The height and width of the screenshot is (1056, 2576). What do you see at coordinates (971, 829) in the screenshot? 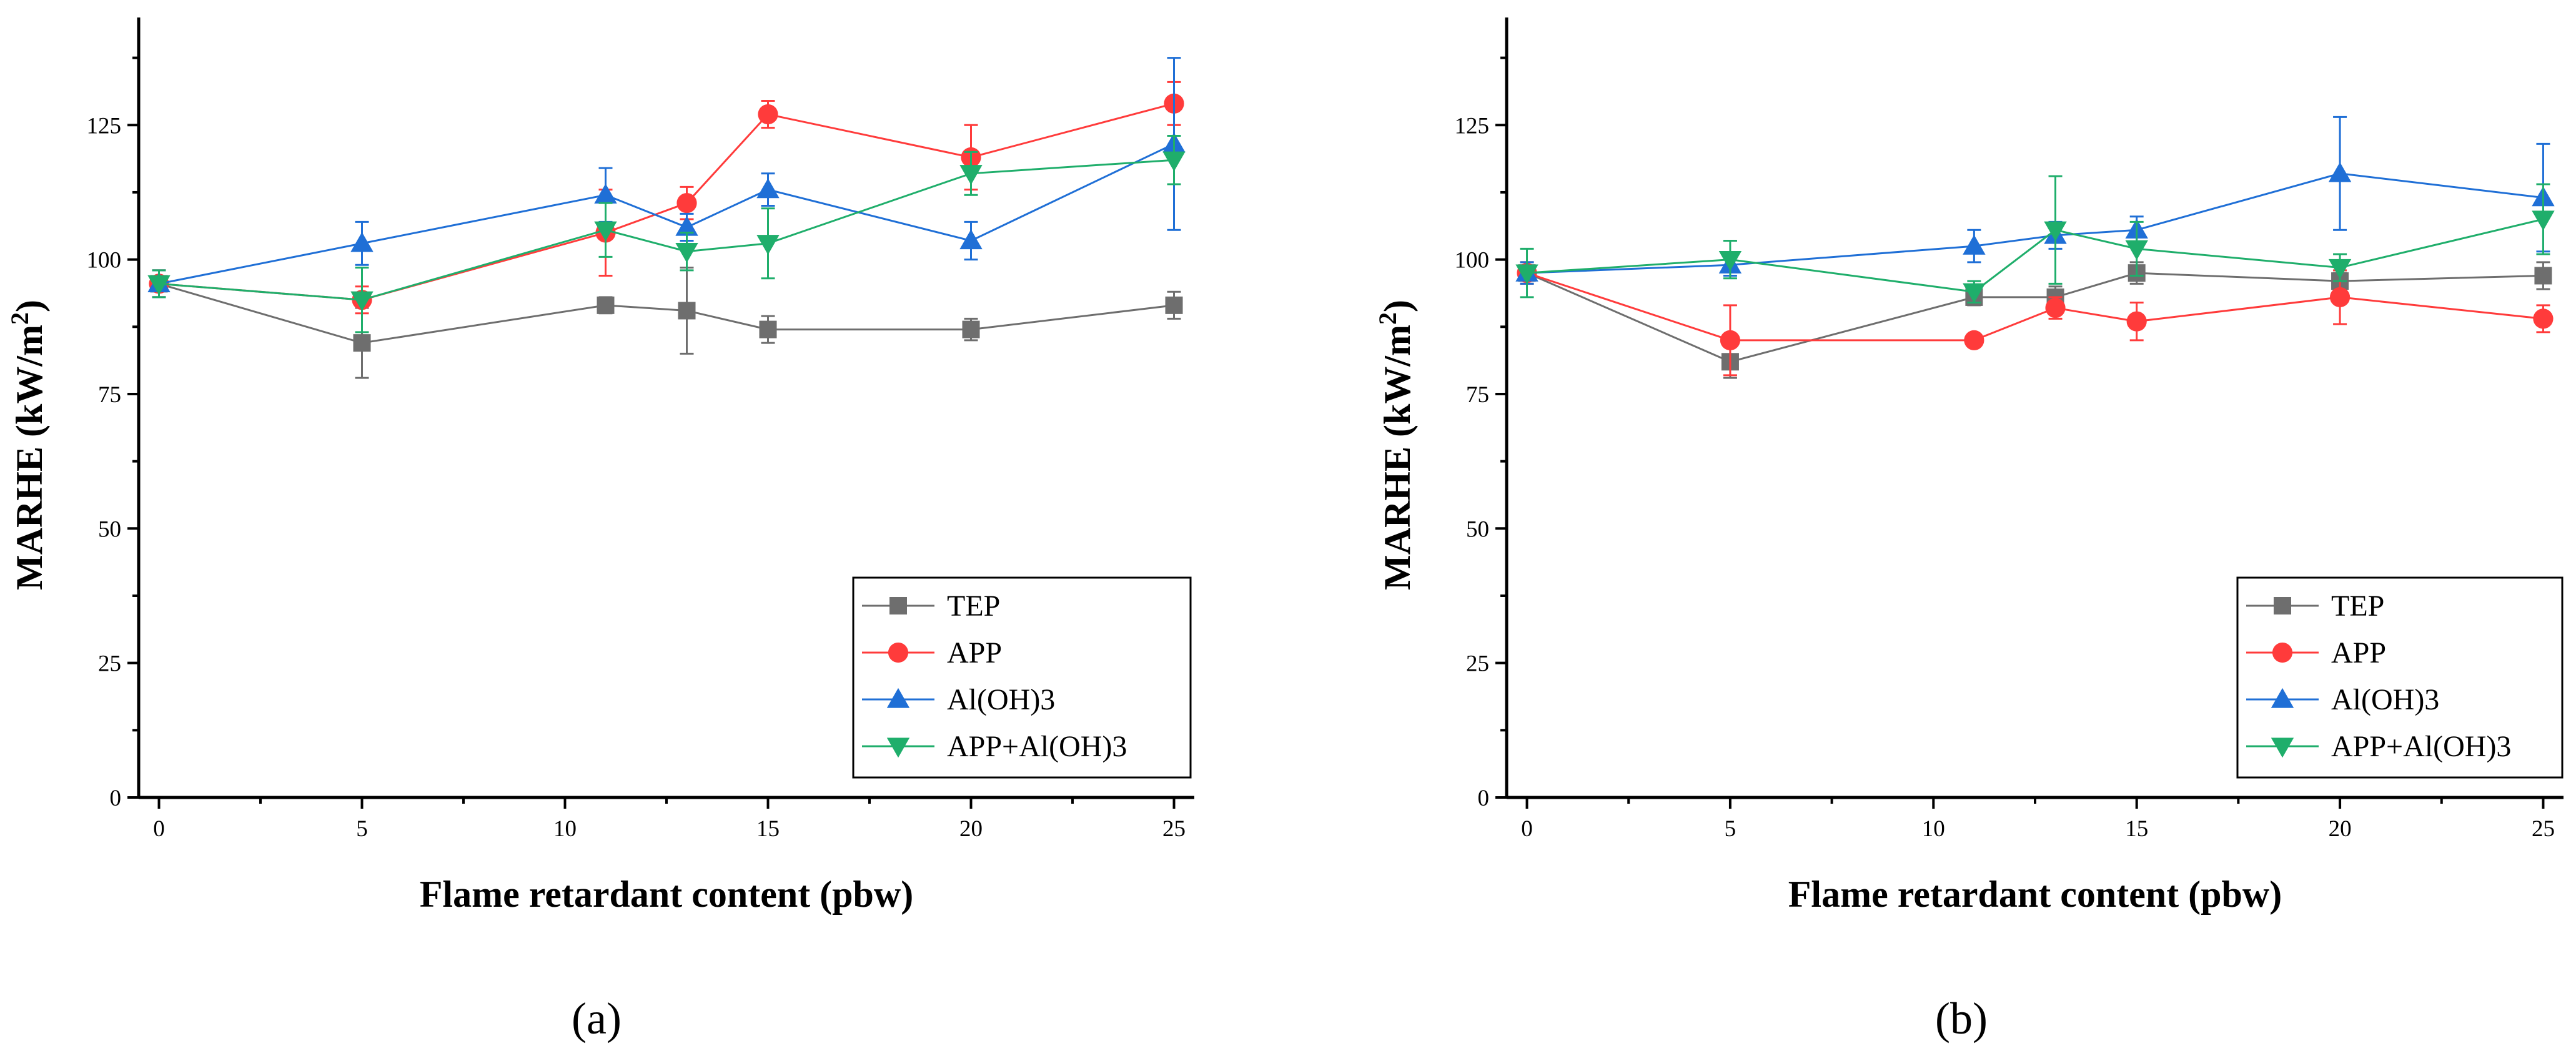
I see `x-tick-label: 20` at bounding box center [971, 829].